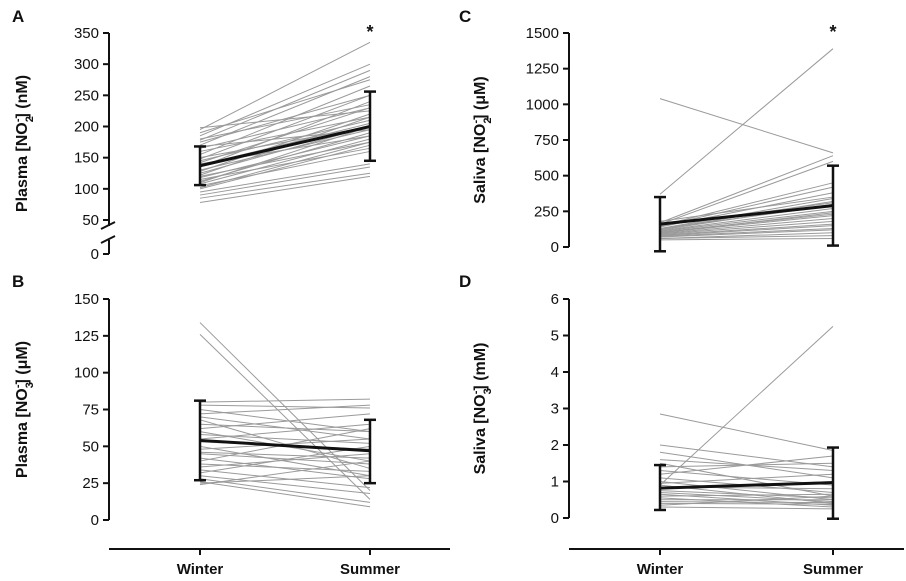 The width and height of the screenshot is (906, 581). I want to click on y-tick-label: 150, so click(86, 299).